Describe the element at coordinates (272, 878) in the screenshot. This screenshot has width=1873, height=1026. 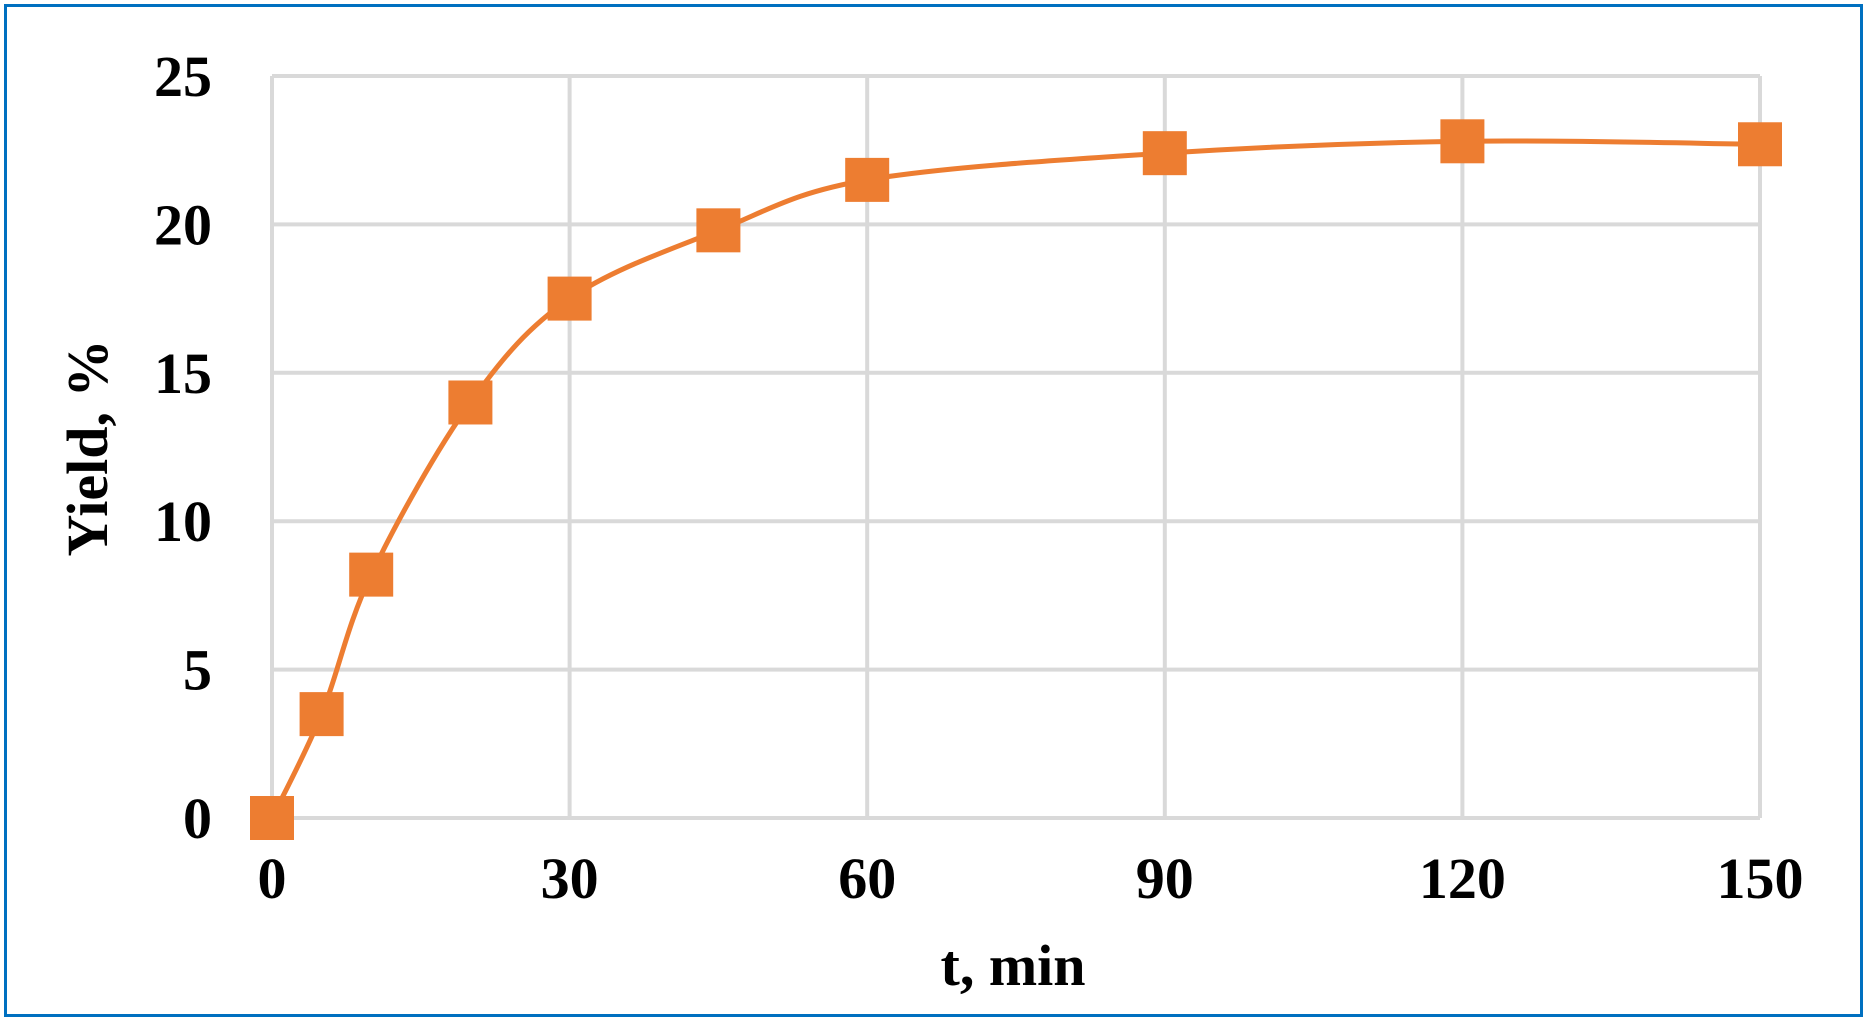
I see `x-tick-label: 0` at that location.